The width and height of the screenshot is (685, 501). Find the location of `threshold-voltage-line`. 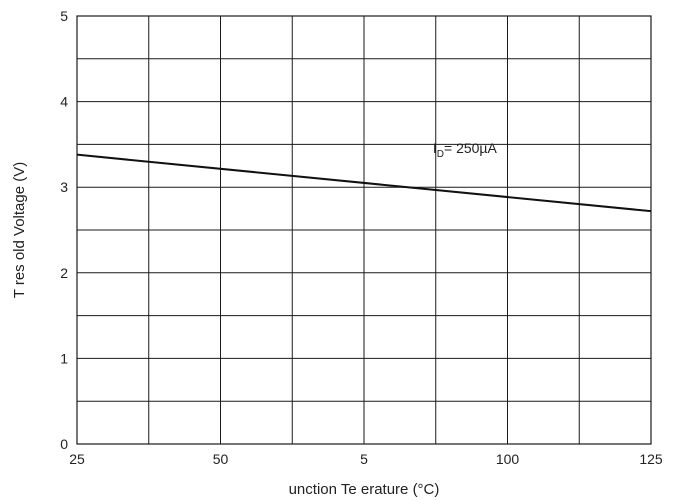

threshold-voltage-line is located at coordinates (364, 183).